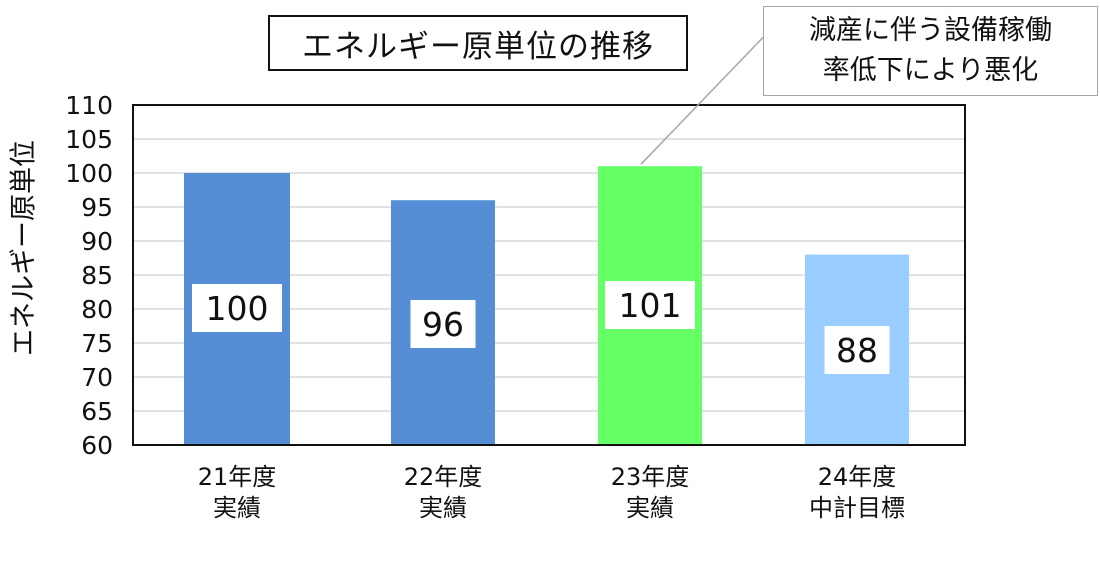 The height and width of the screenshot is (574, 1100). I want to click on y-tick-label: 65, so click(97, 411).